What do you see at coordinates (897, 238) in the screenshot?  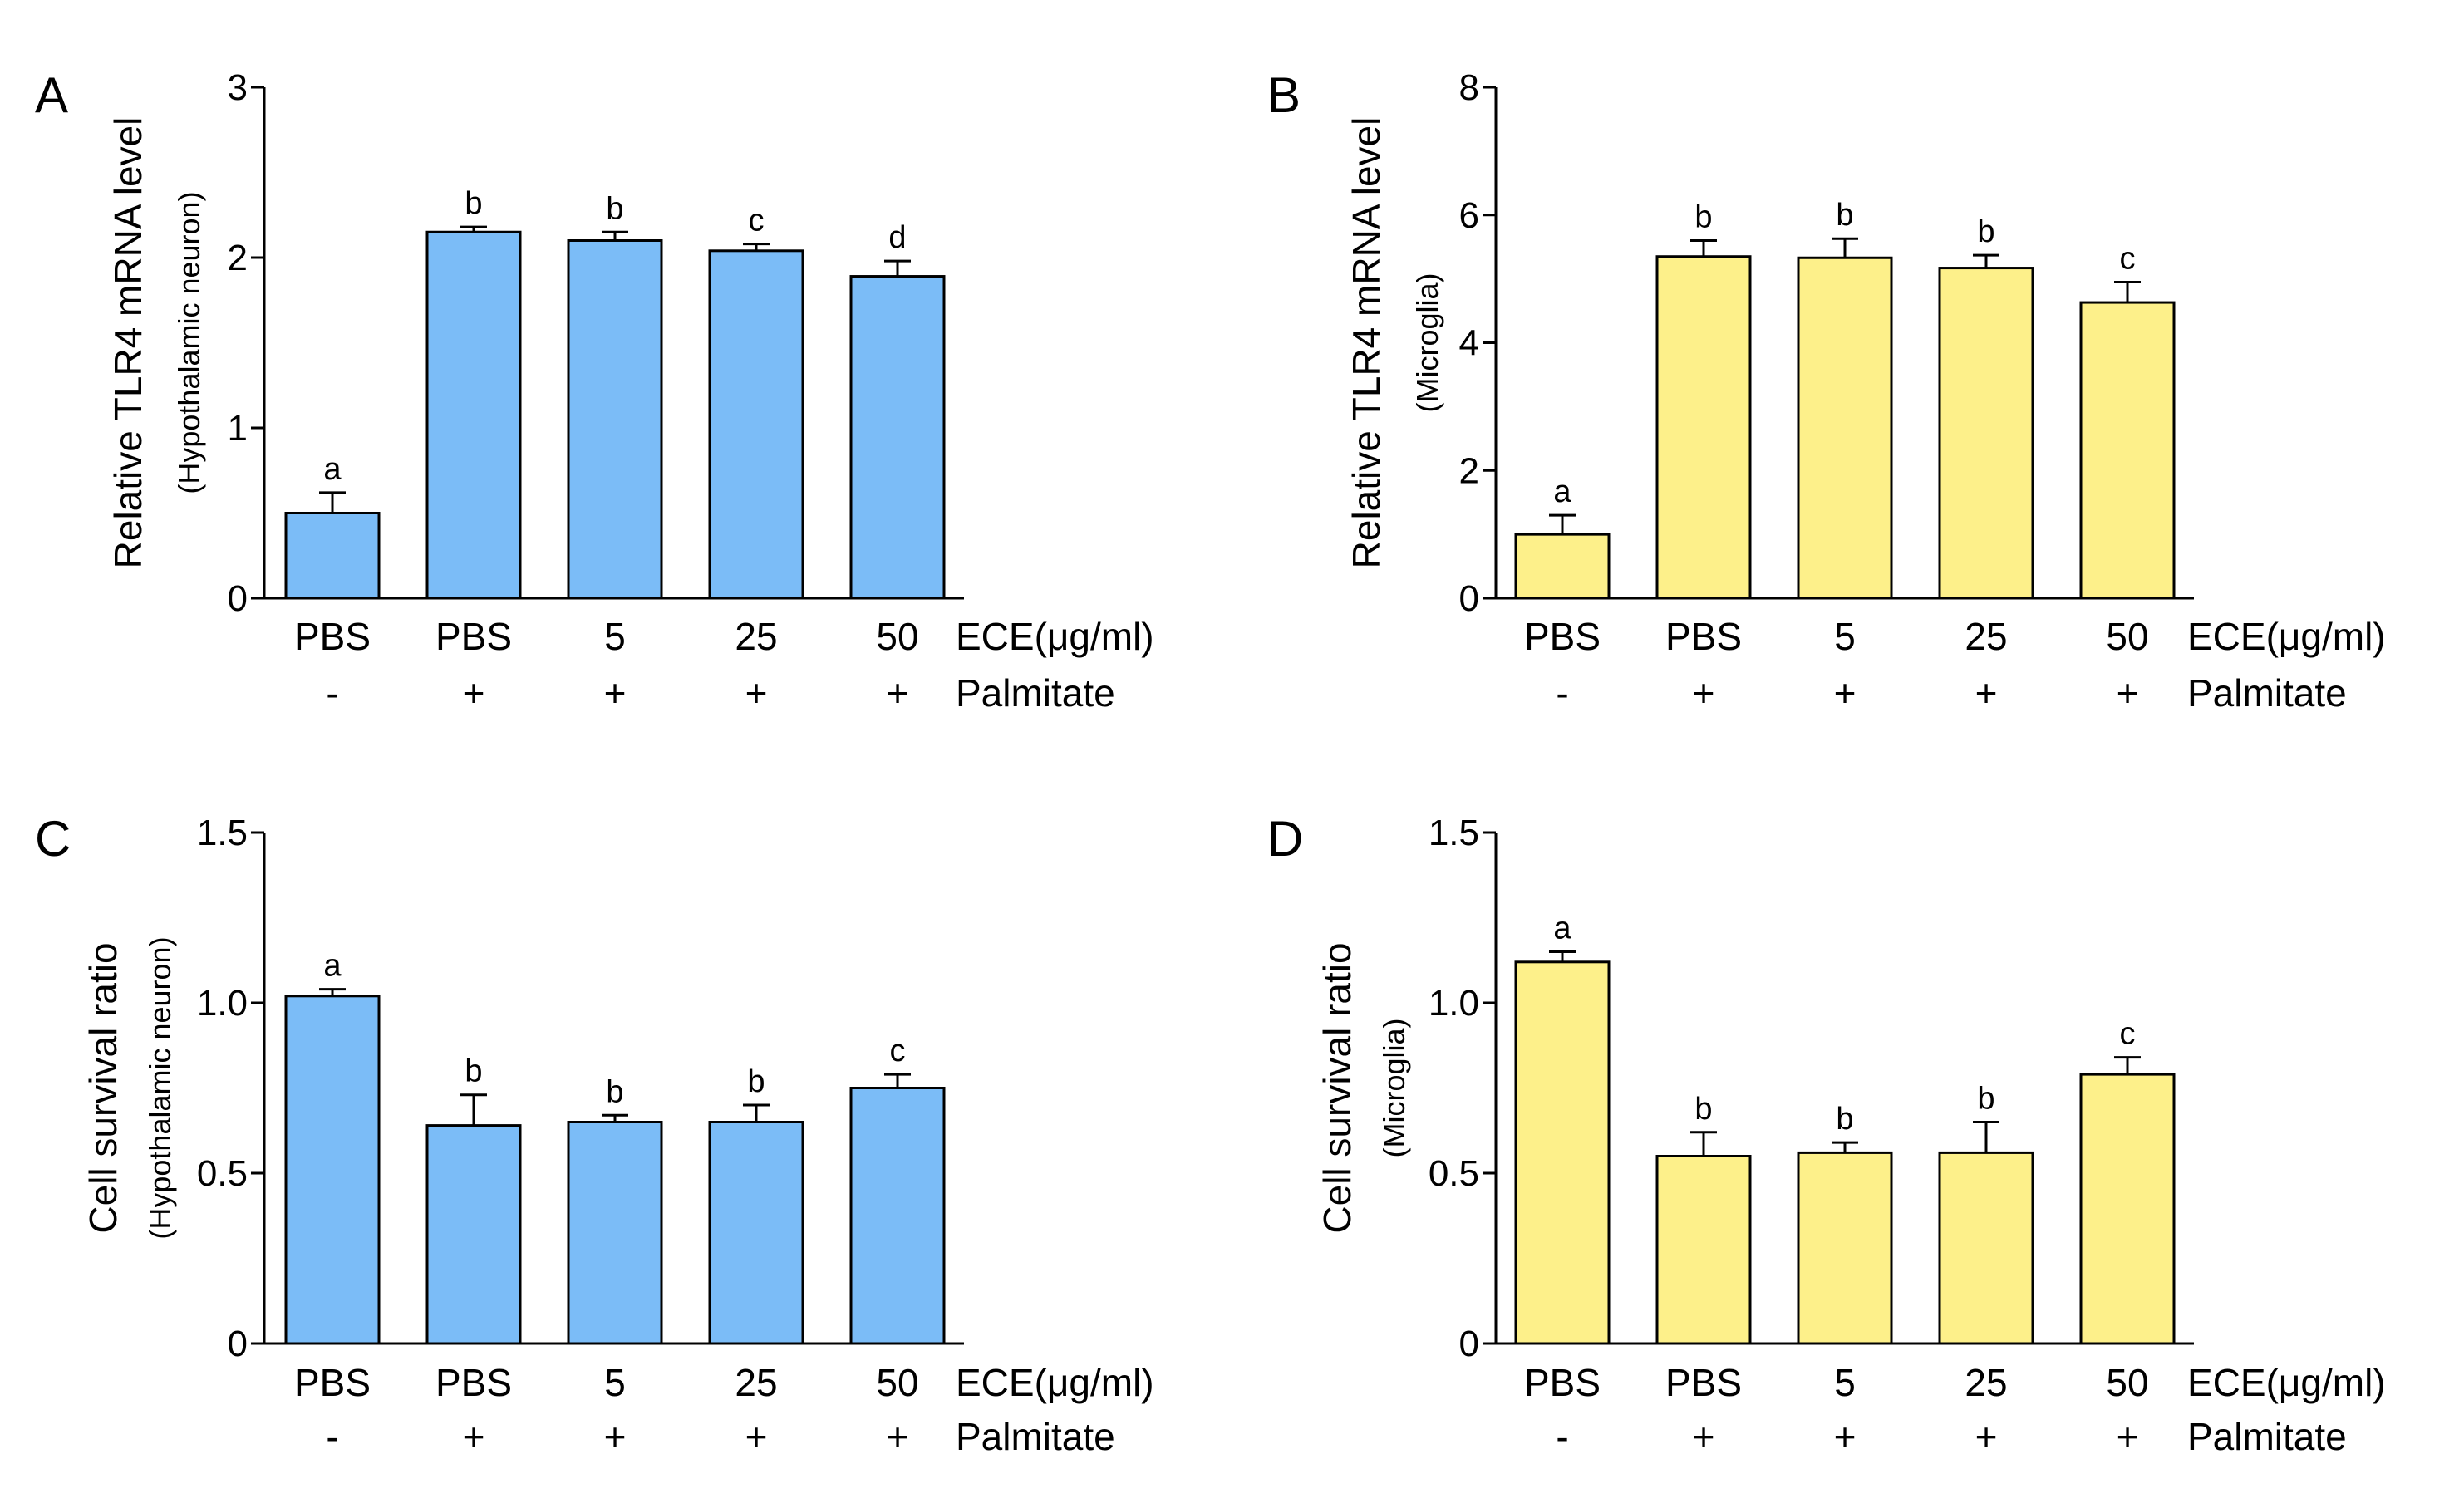 I see `significance-label: d` at bounding box center [897, 238].